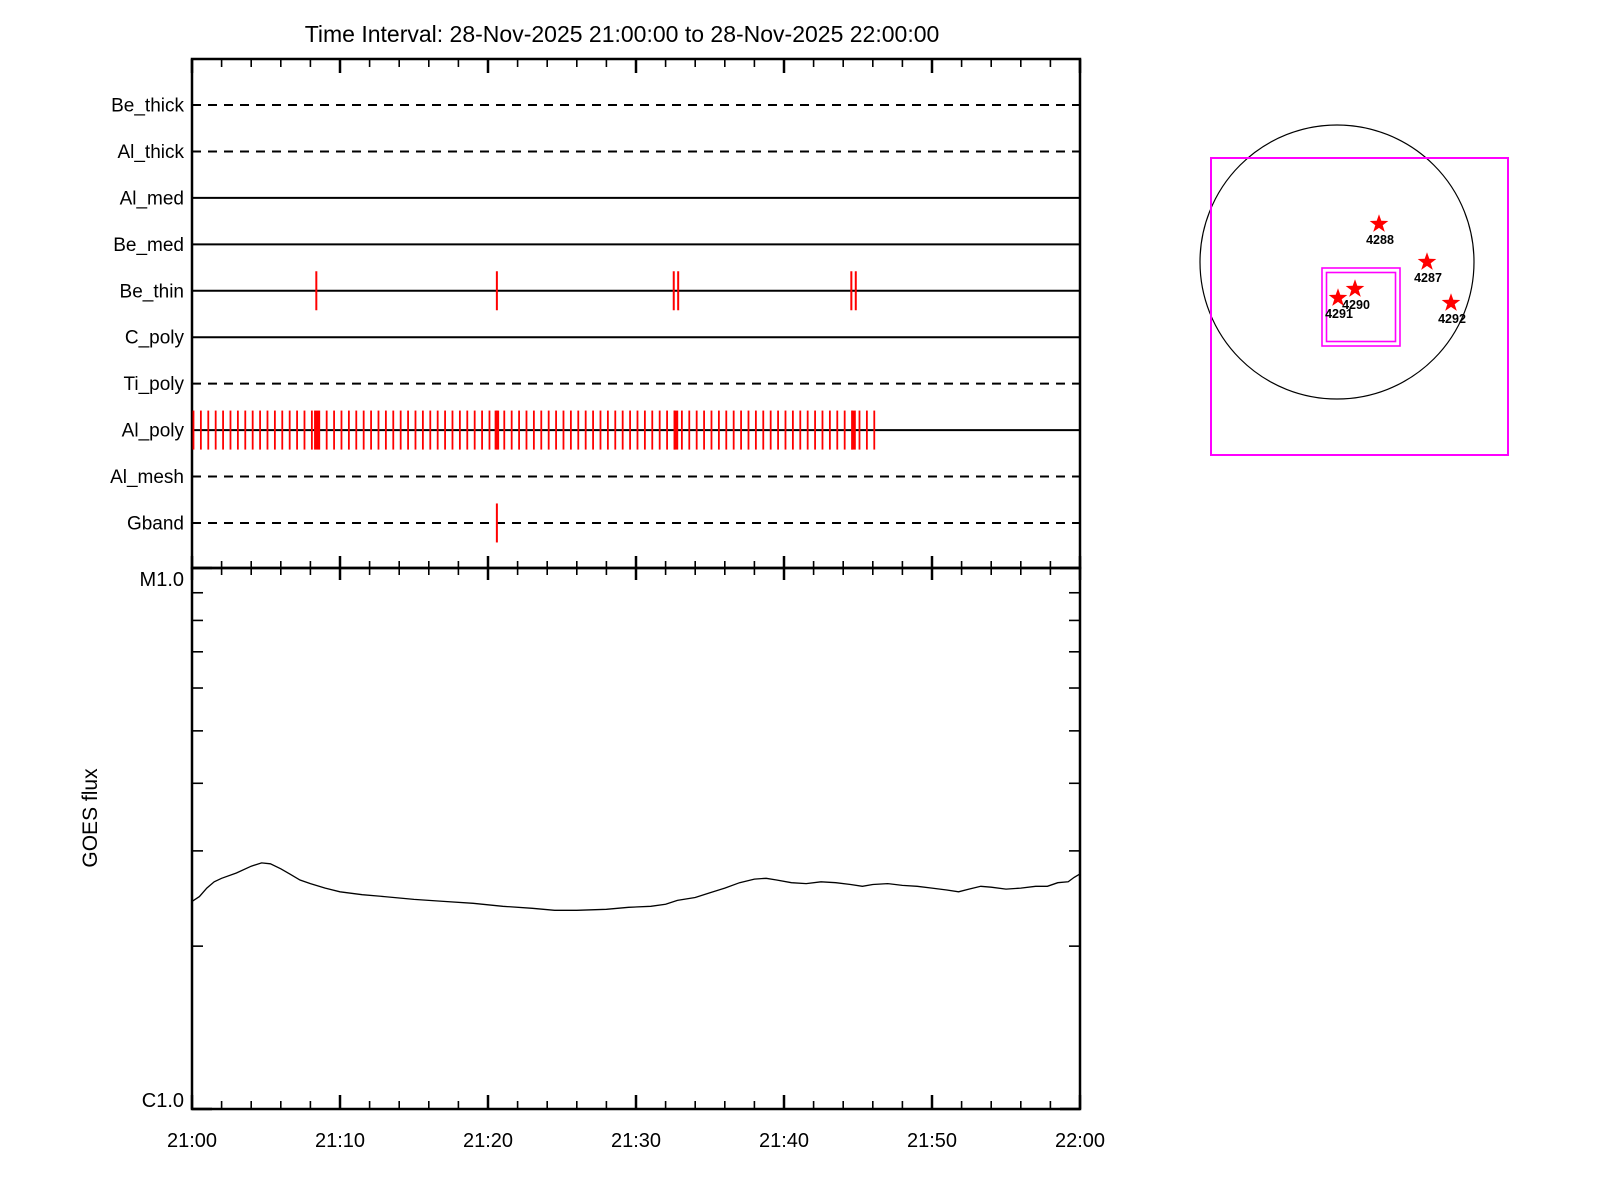 Image resolution: width=1600 pixels, height=1200 pixels. What do you see at coordinates (162, 580) in the screenshot?
I see `goes-y-top-label: M1.0` at bounding box center [162, 580].